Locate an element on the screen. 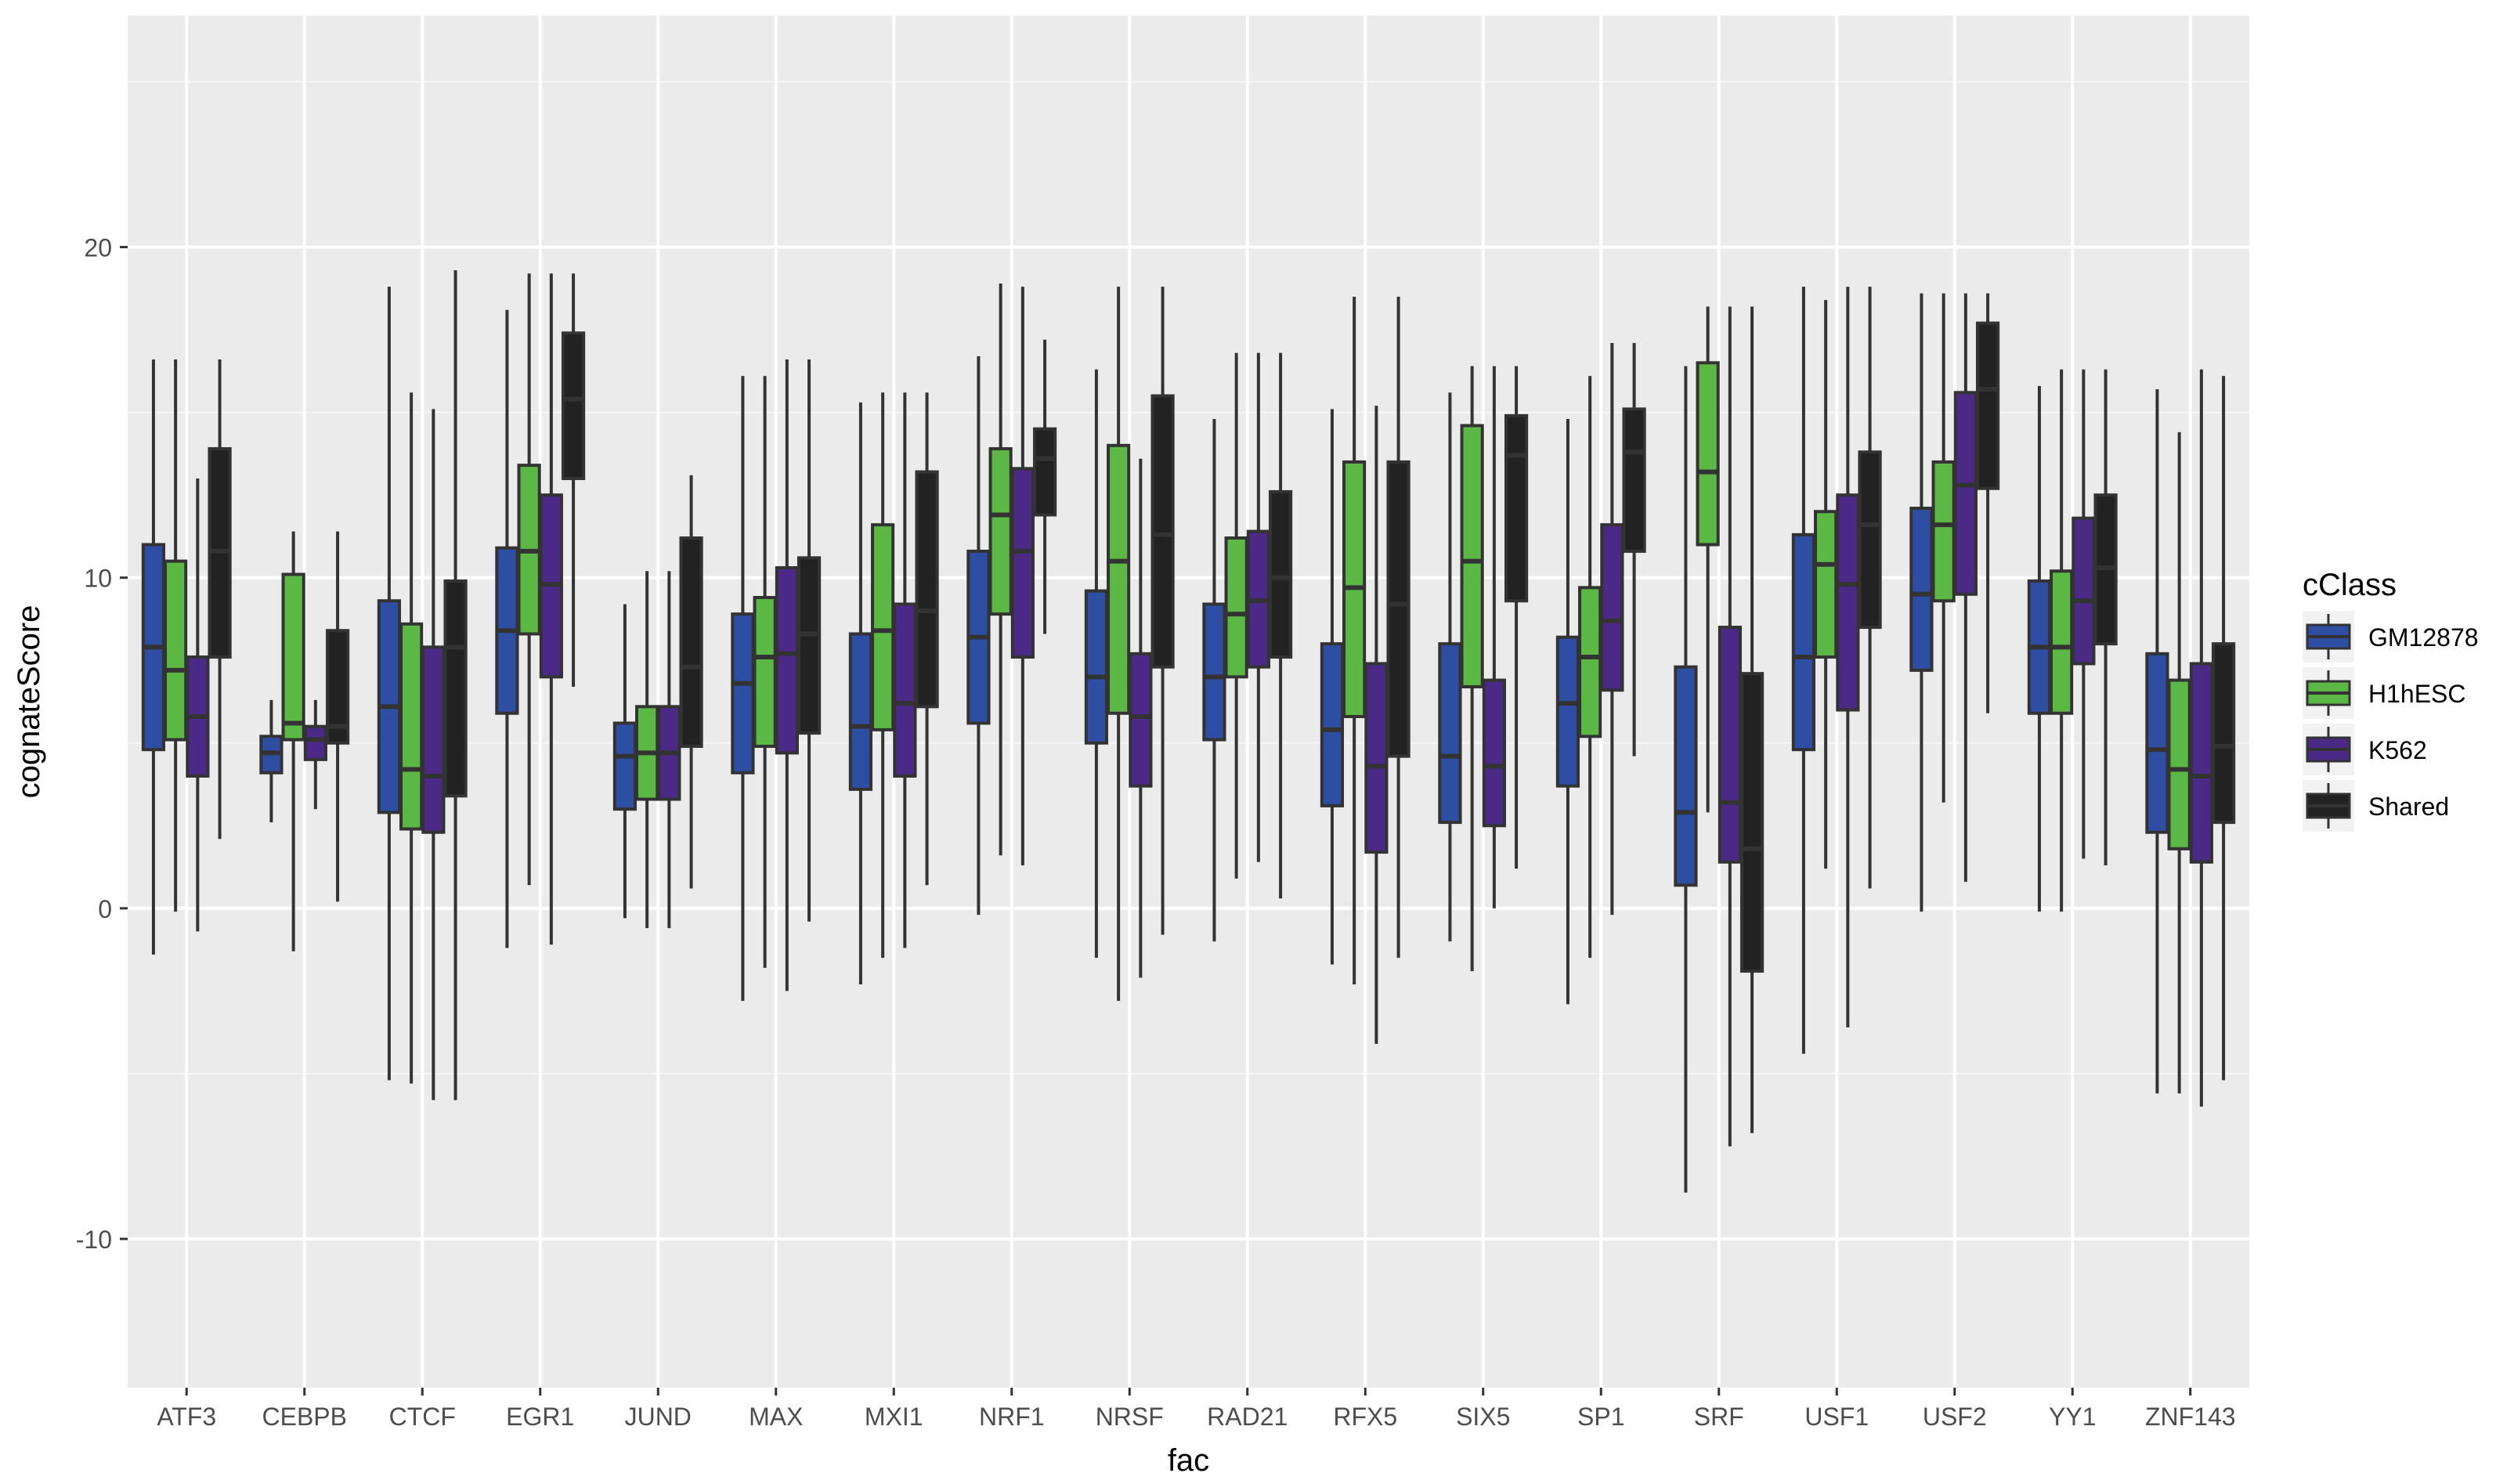 This screenshot has width=2514, height=1484. box-Shared-MXI1 is located at coordinates (927, 639).